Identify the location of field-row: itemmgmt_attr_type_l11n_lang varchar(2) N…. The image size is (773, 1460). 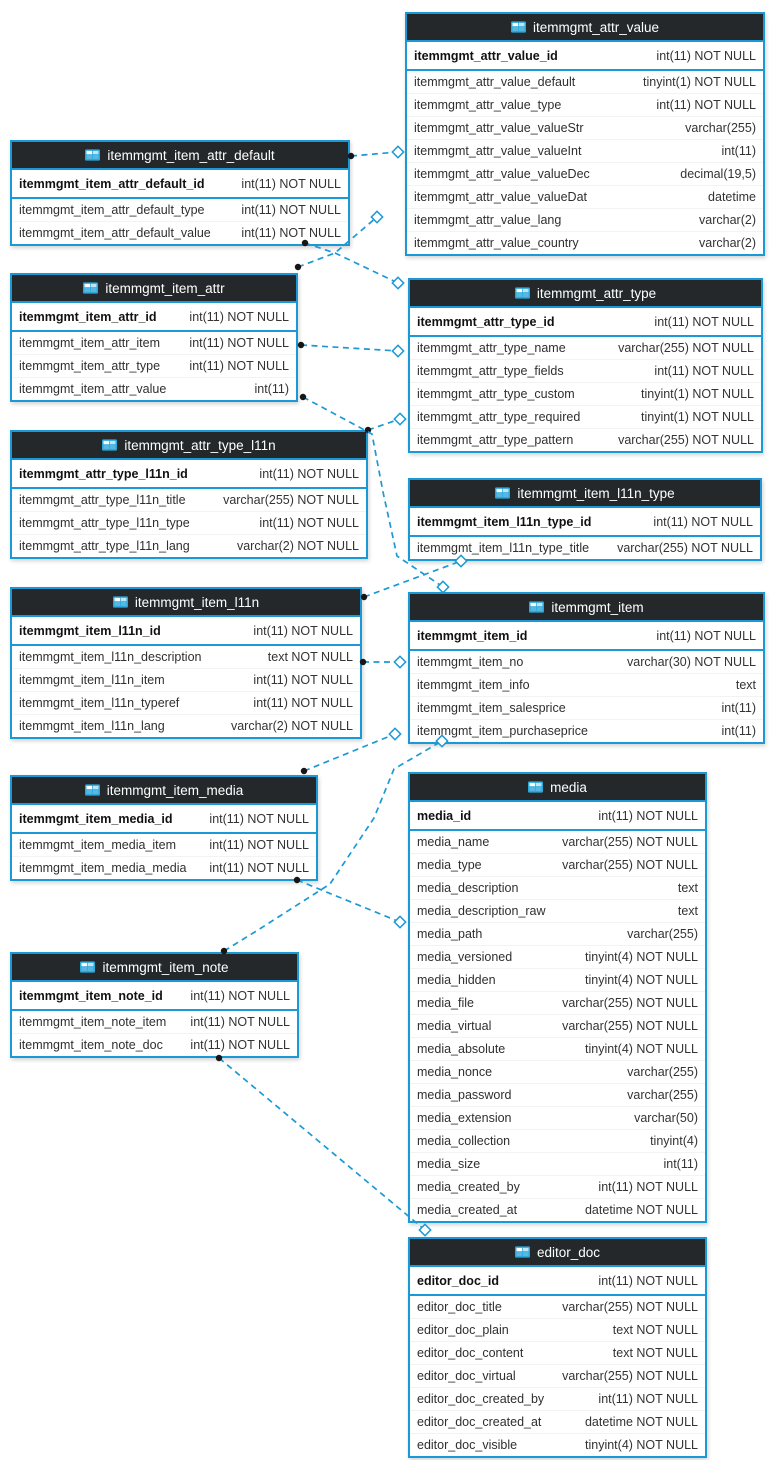
(189, 546).